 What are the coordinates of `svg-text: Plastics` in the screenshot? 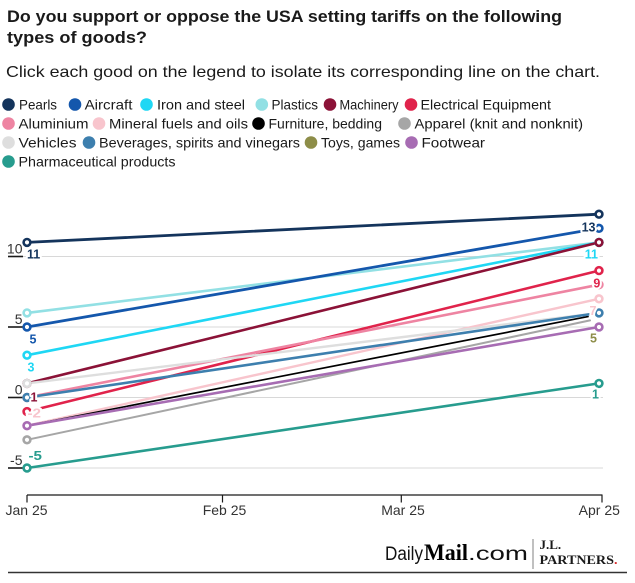 It's located at (295, 104).